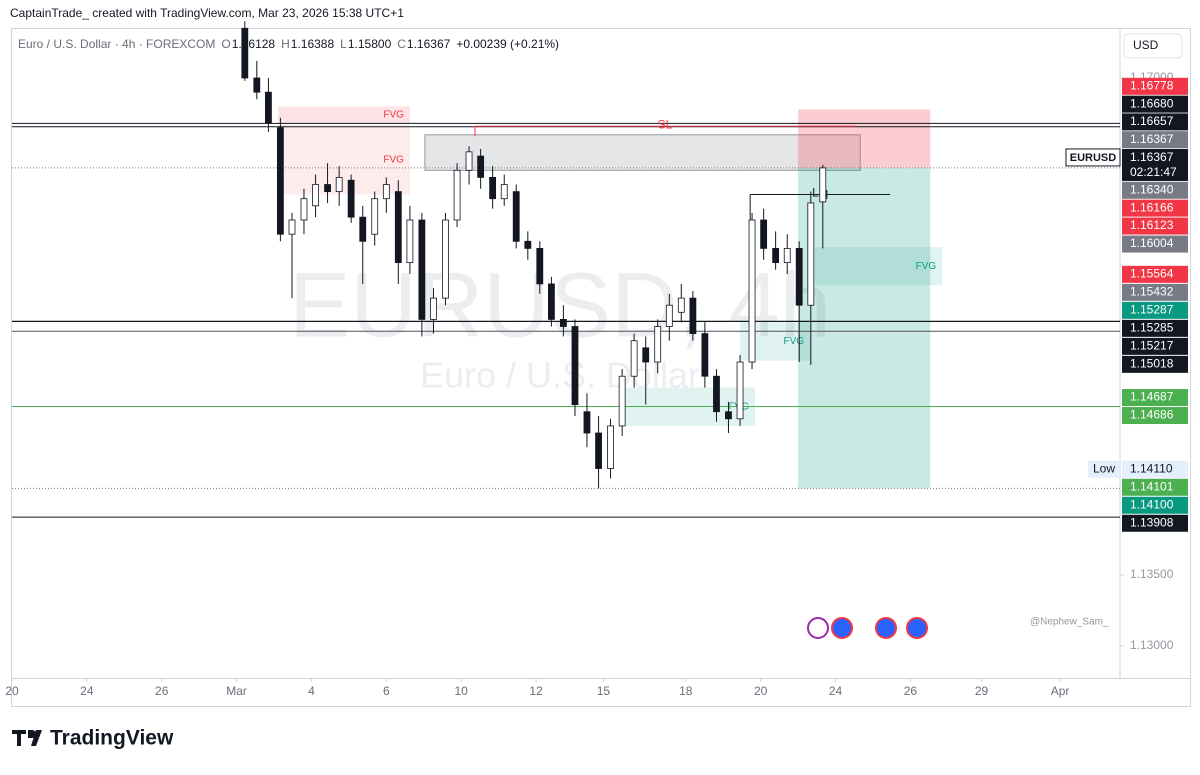 The image size is (1200, 775). What do you see at coordinates (836, 691) in the screenshot?
I see `x-tick-label: 24` at bounding box center [836, 691].